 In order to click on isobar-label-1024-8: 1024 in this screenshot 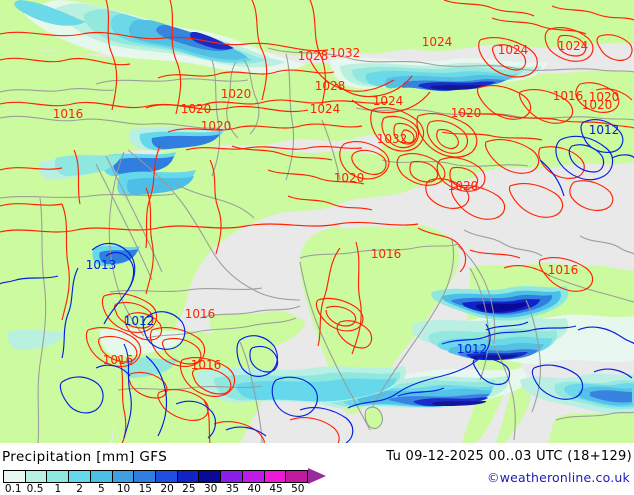, I will do `click(325, 109)`.